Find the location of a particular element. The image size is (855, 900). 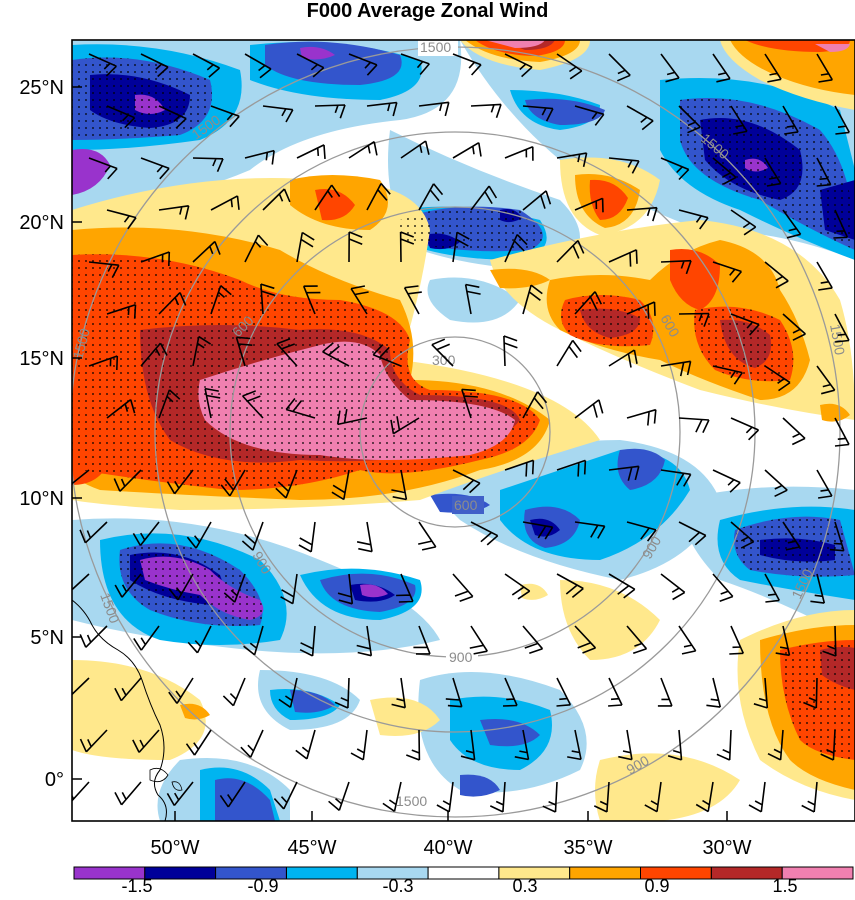

lat-label-10n: 10°N is located at coordinates (41, 499).